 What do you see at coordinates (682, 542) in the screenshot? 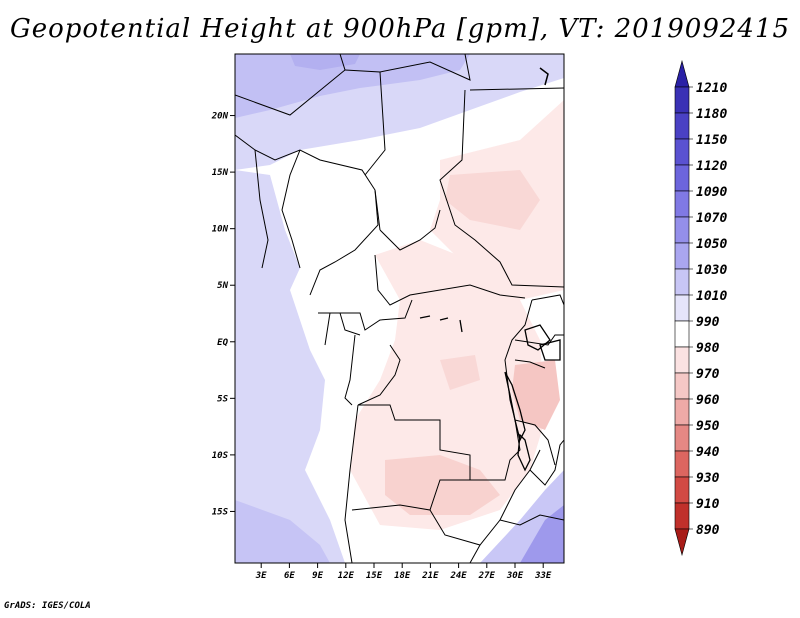
I see `colorbar-bottom-arrow` at bounding box center [682, 542].